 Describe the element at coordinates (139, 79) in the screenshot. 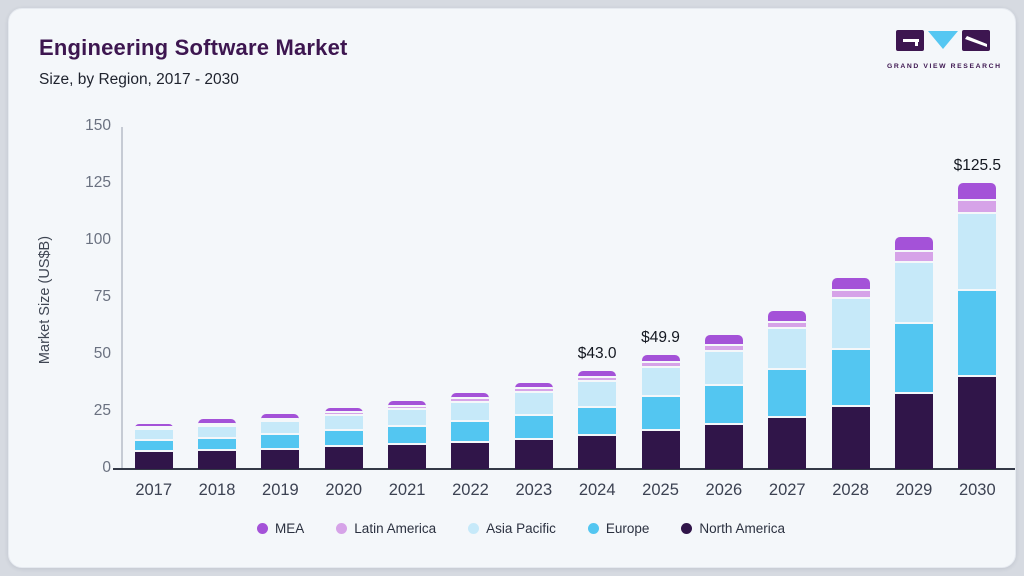

I see `page-subtitle: Size, by Region, 2017 - 2030` at that location.